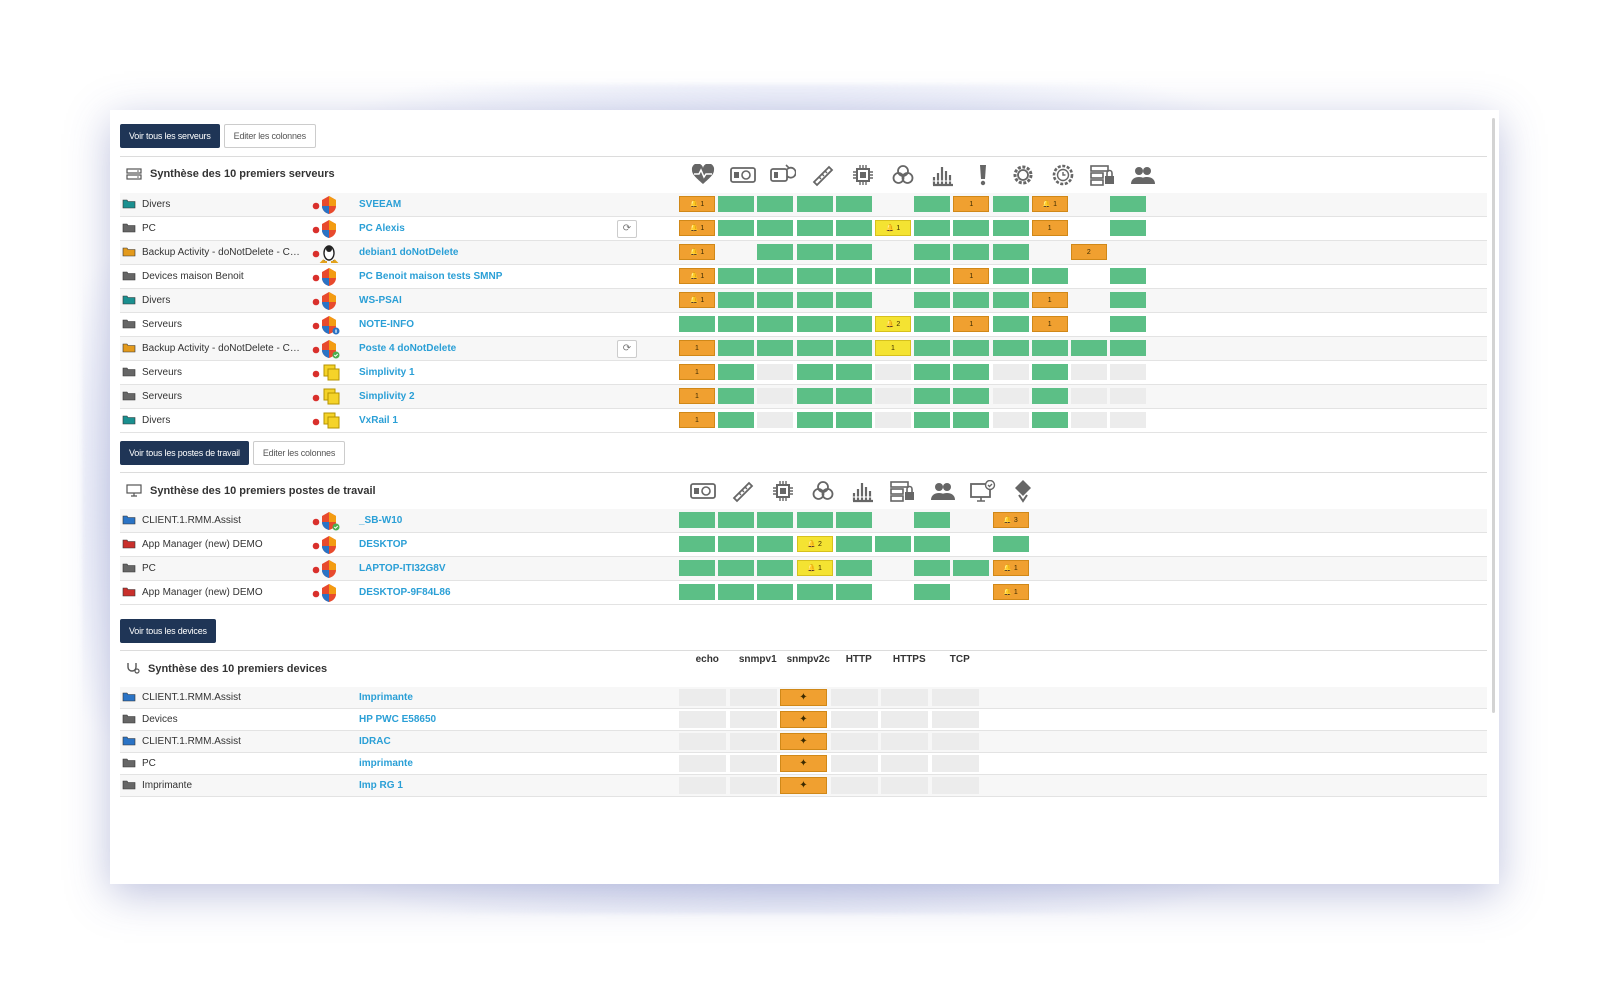 The height and width of the screenshot is (1000, 1600). I want to click on table-row: Serveurs Simplivity 2 1, so click(803, 397).